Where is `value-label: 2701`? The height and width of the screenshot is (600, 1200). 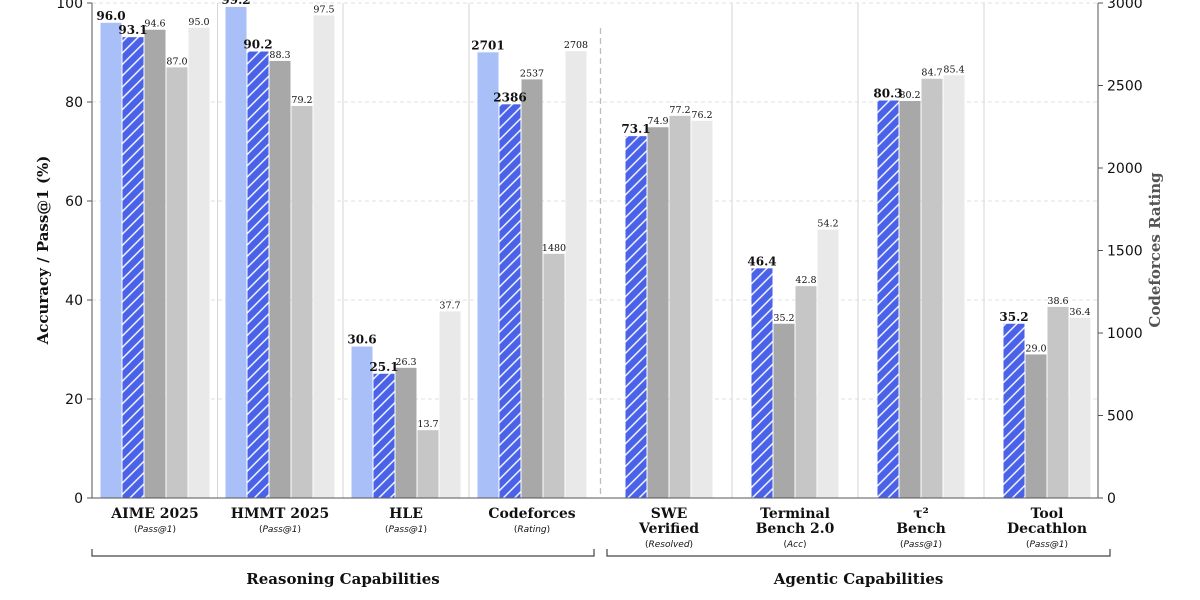 value-label: 2701 is located at coordinates (487, 45).